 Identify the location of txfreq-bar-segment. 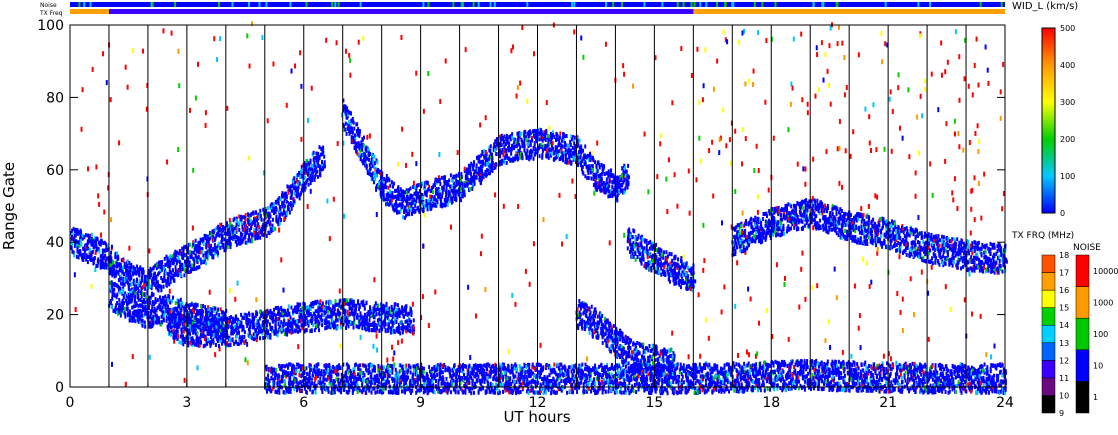
(89, 11).